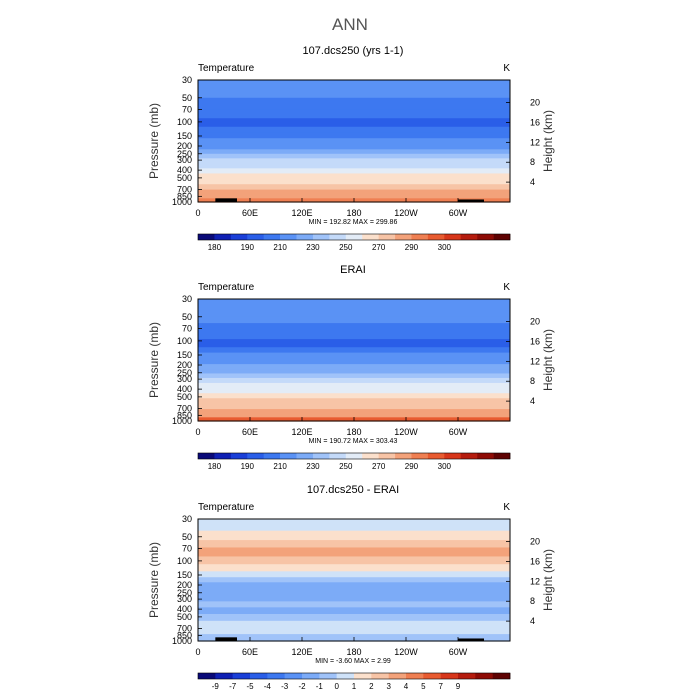 This screenshot has width=700, height=700. Describe the element at coordinates (285, 686) in the screenshot. I see `colorbar-label: -3` at that location.